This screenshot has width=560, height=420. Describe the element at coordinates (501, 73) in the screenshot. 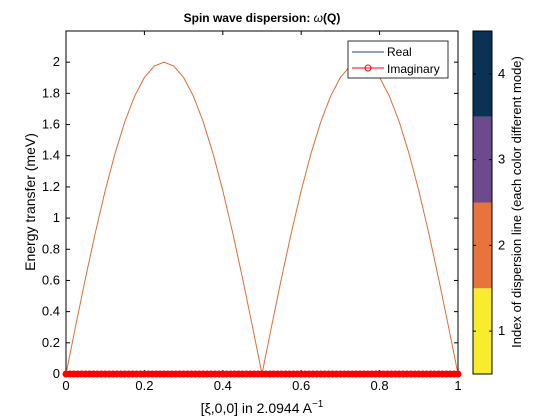

I see `colorbar-tick-label: 4` at that location.